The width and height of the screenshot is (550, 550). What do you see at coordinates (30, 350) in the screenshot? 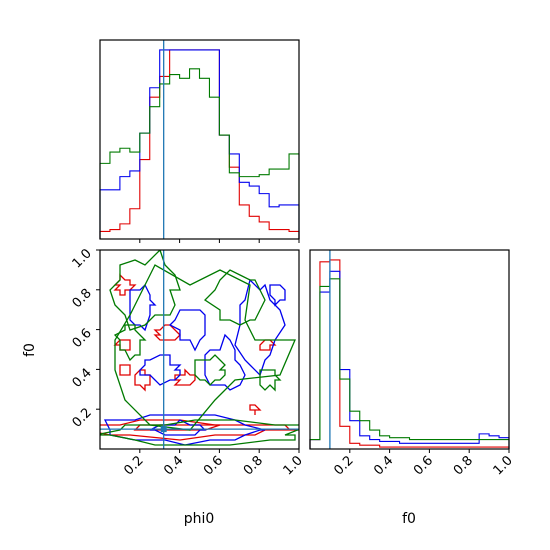
I see `y-axis-label-f0: f0` at bounding box center [30, 350].